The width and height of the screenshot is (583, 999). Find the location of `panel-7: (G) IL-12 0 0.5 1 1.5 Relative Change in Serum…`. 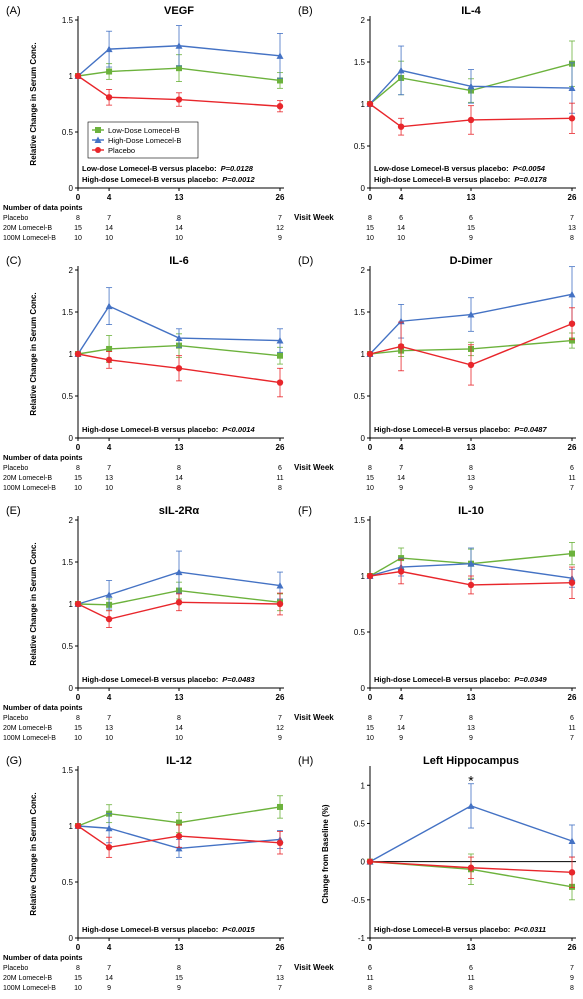

panel-7: (G) IL-12 0 0.5 1 1.5 Relative Change in Serum… is located at coordinates (144, 873).